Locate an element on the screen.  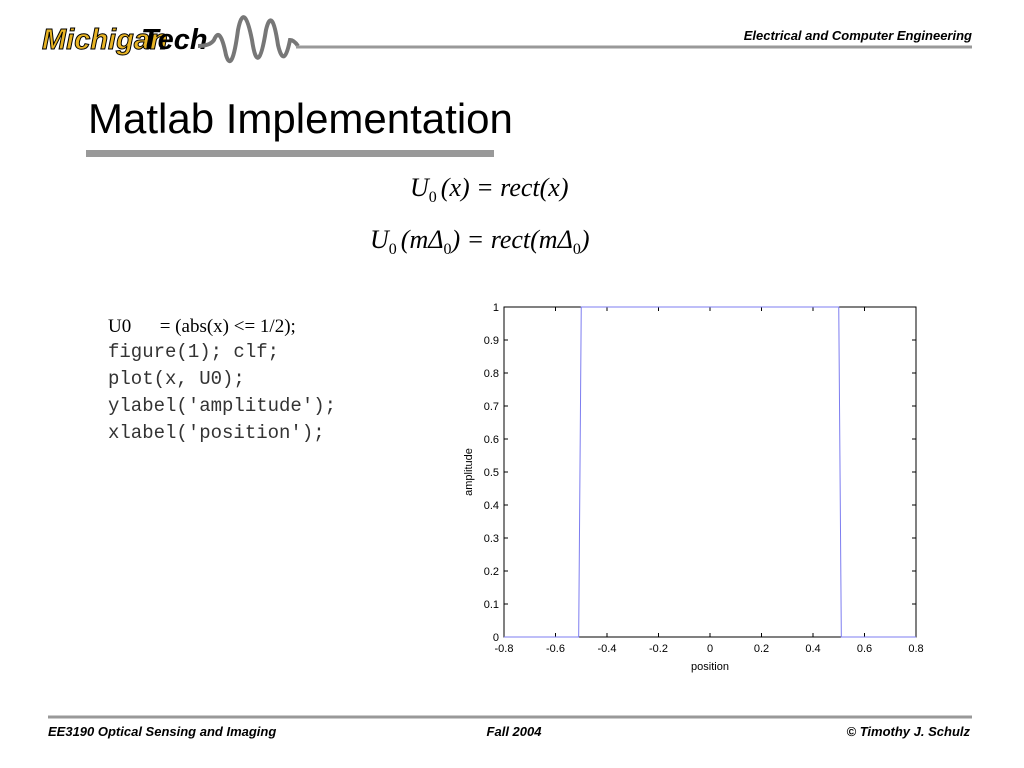
y-tick-label: 0.3 is located at coordinates (491, 539).